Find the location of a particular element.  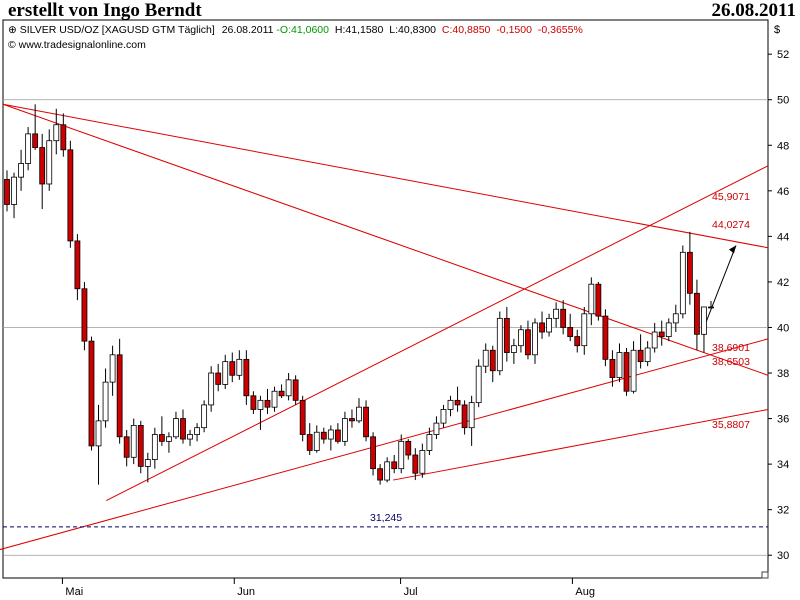

currency-label: $ is located at coordinates (777, 30).